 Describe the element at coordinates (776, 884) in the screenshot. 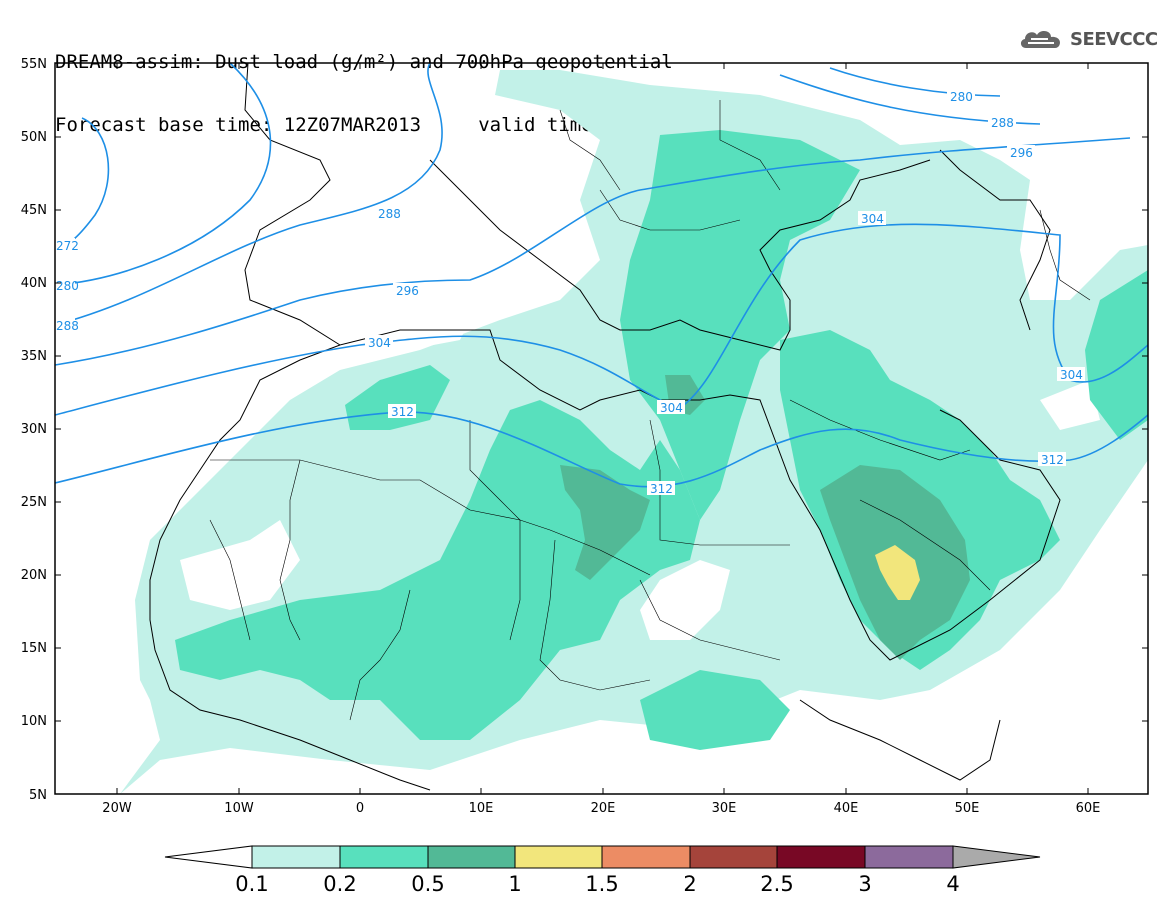

I see `colorbar-label: 2.5` at that location.